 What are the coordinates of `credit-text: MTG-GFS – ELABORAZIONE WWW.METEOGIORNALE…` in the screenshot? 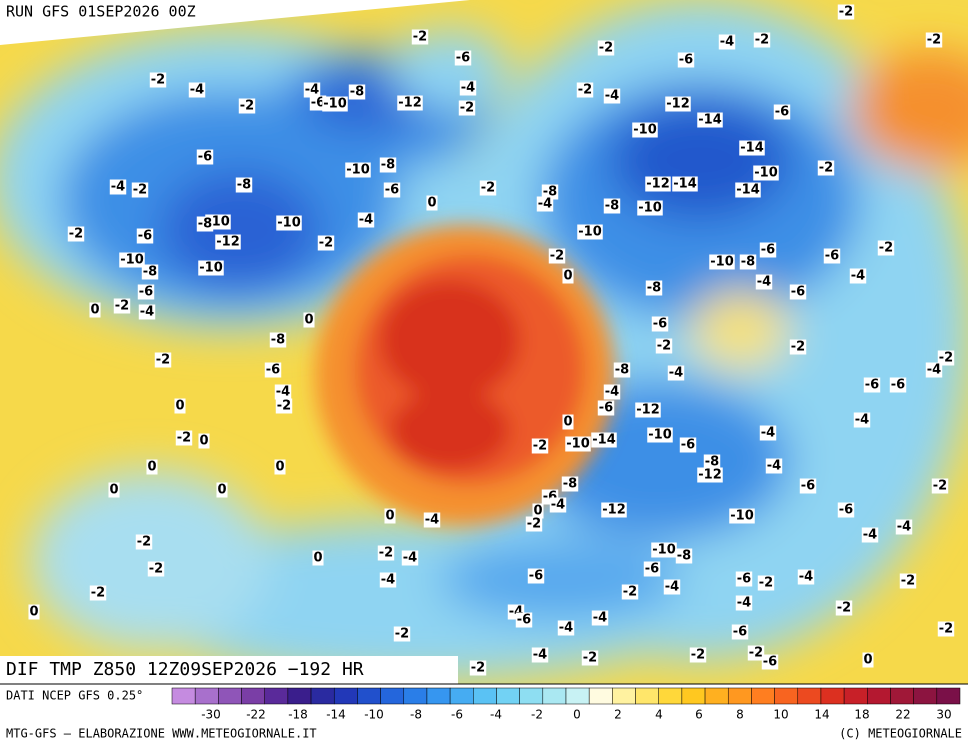 It's located at (161, 734).